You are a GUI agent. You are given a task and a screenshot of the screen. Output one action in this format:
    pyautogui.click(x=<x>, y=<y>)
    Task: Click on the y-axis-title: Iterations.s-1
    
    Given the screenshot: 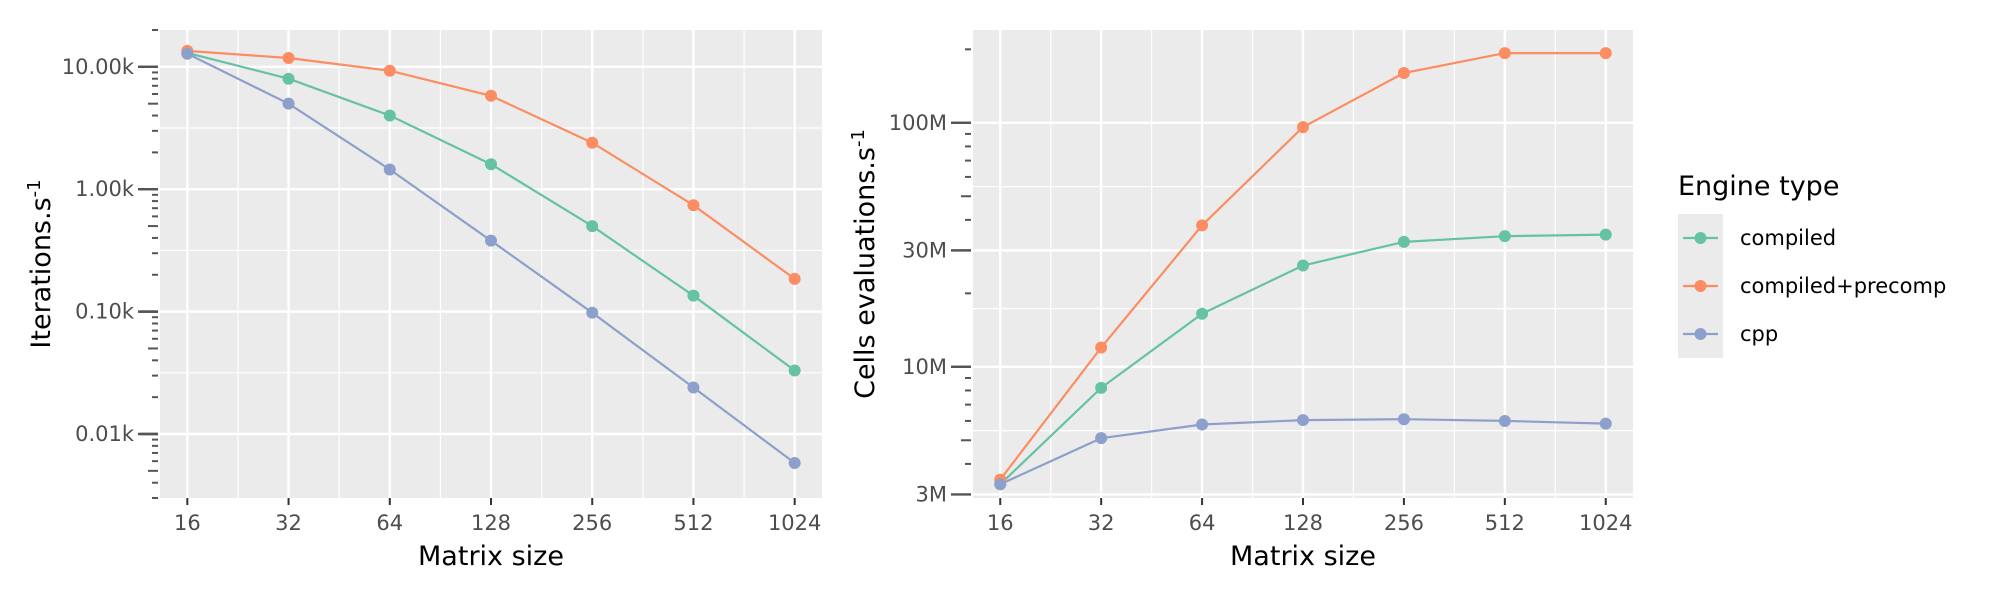 What is the action you would take?
    pyautogui.click(x=40, y=263)
    